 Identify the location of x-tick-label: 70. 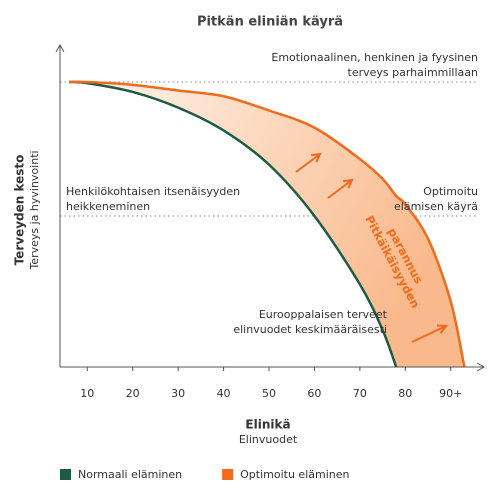
(360, 393).